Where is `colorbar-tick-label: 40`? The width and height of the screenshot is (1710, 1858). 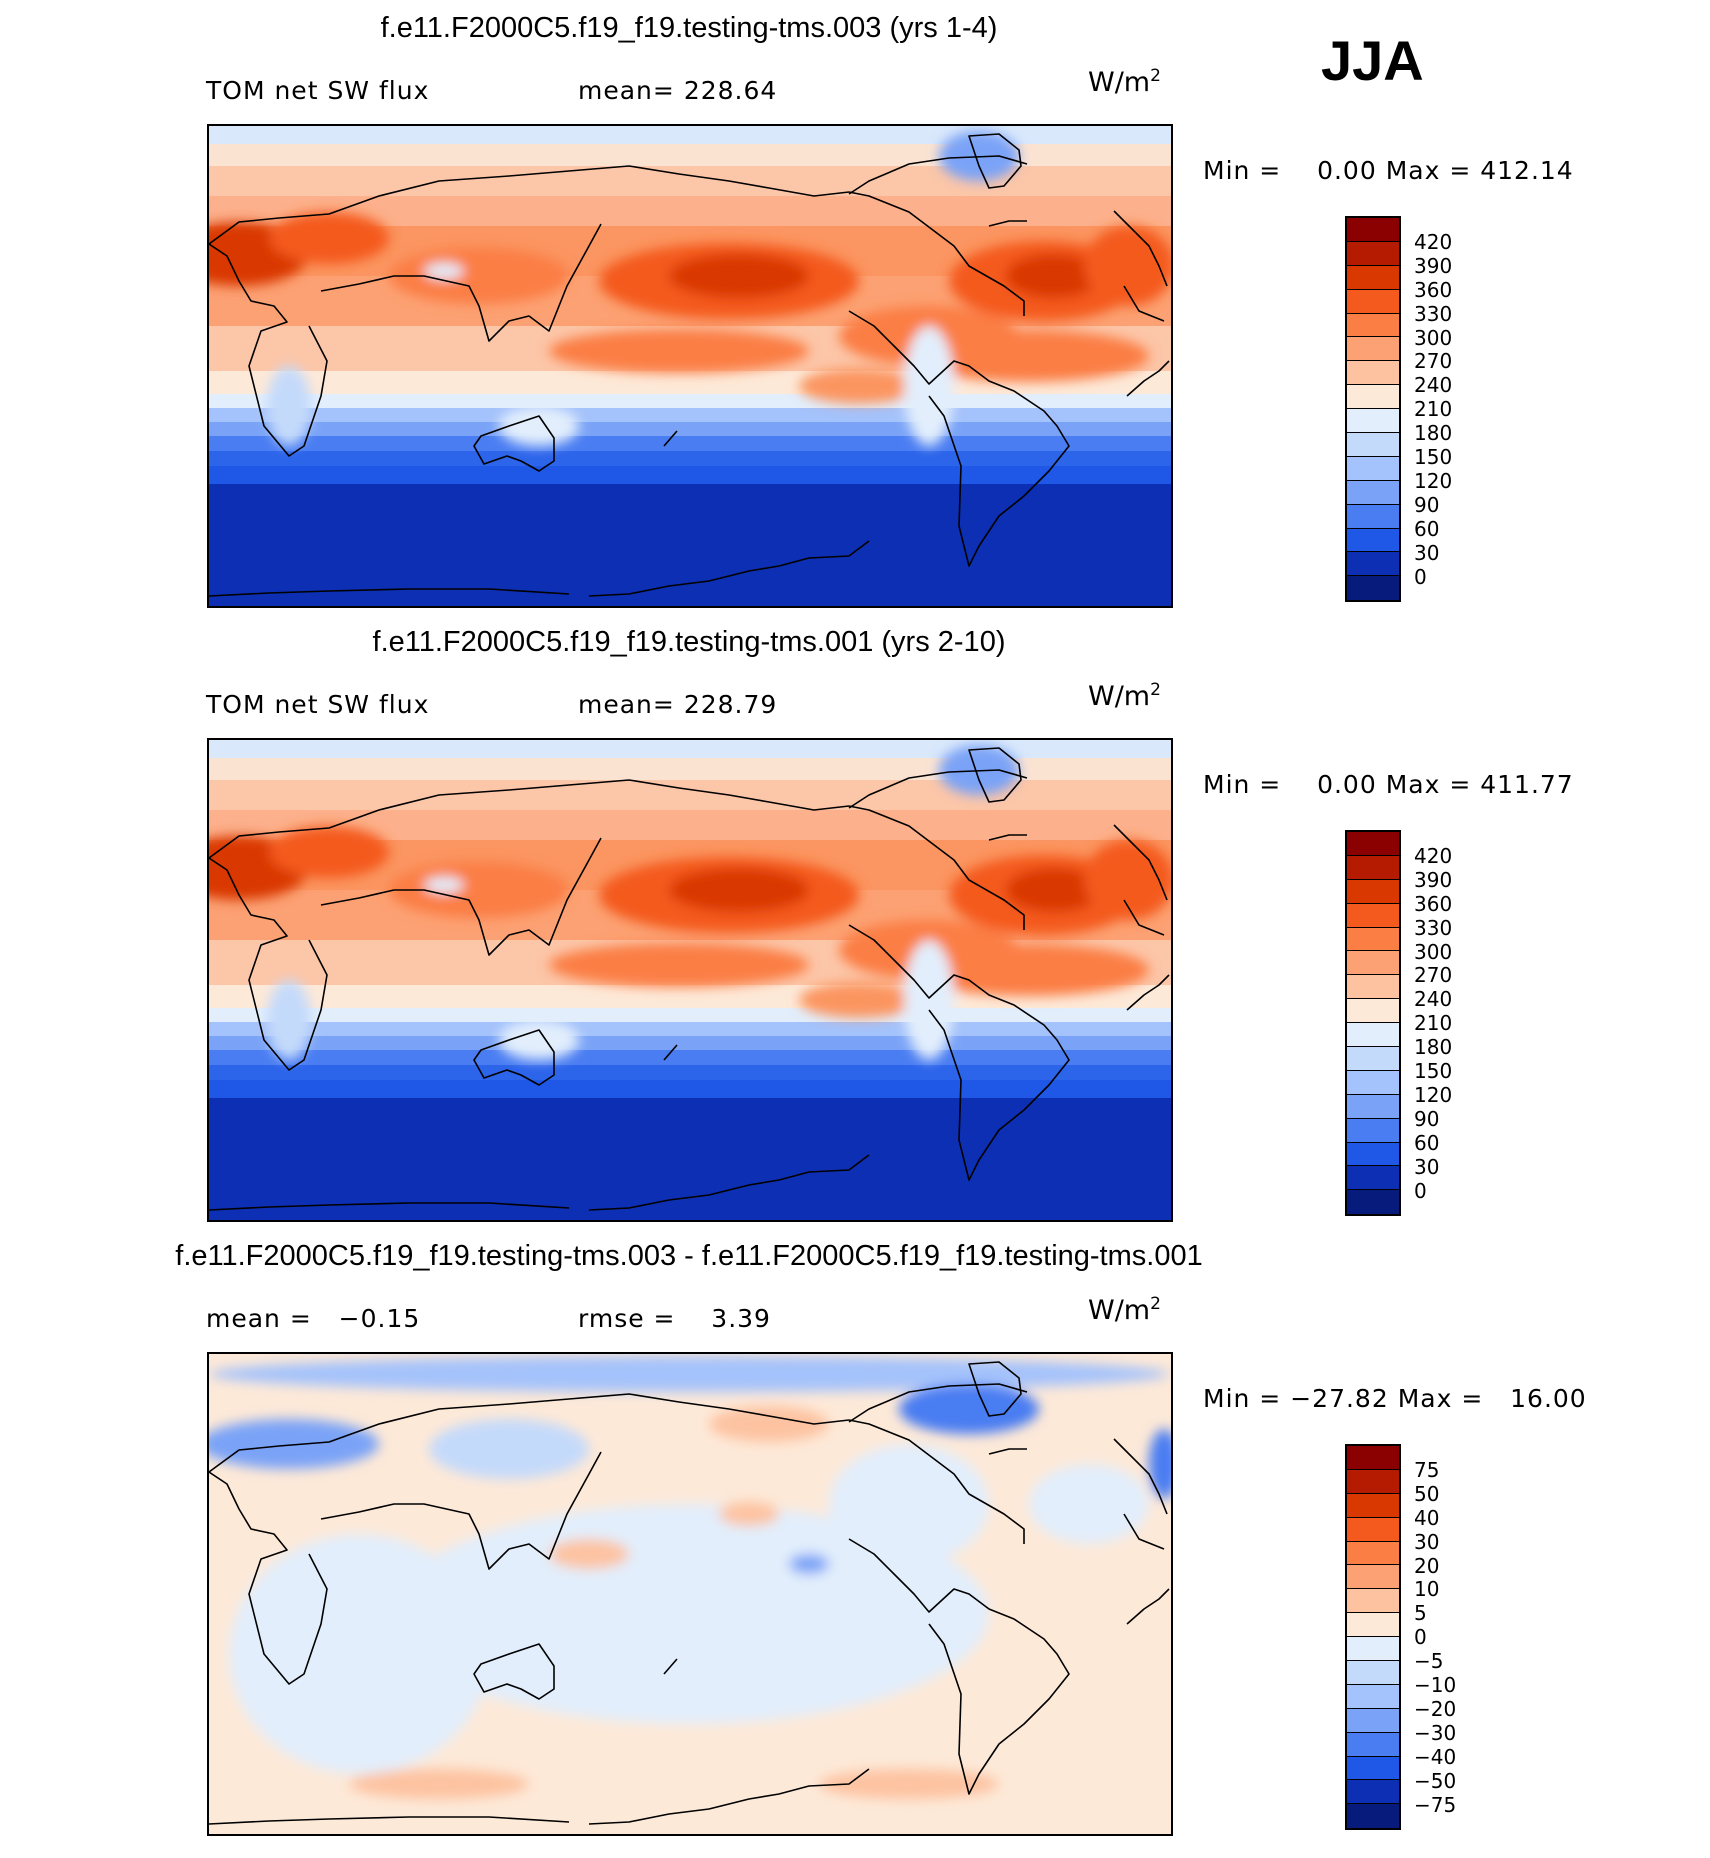
colorbar-tick-label: 40 is located at coordinates (1427, 1517).